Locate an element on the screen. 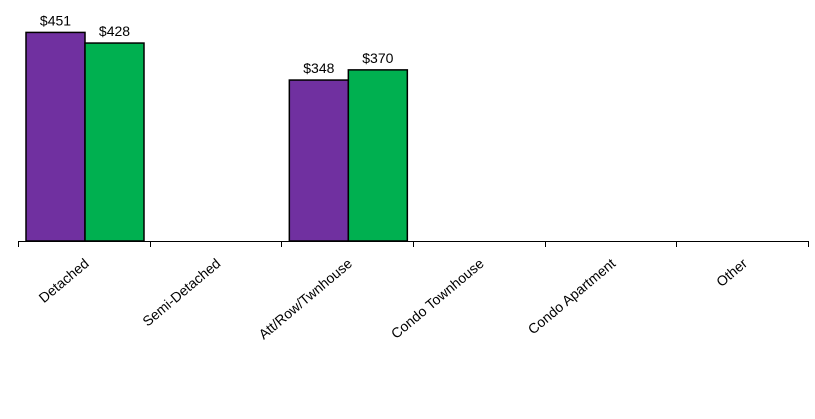 This screenshot has height=419, width=815. data-label: $348 is located at coordinates (318, 68).